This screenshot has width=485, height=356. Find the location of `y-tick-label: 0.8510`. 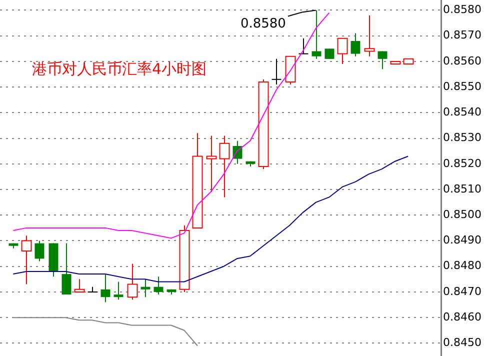

y-tick-label: 0.8510 is located at coordinates (462, 189).